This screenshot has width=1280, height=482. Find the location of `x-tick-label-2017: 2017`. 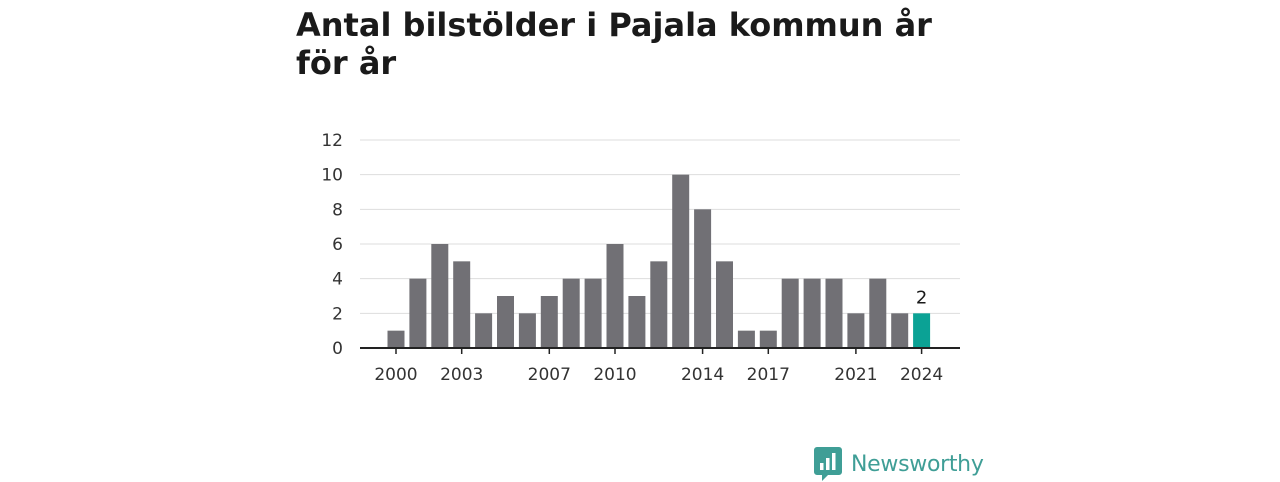

x-tick-label-2017: 2017 is located at coordinates (768, 375).